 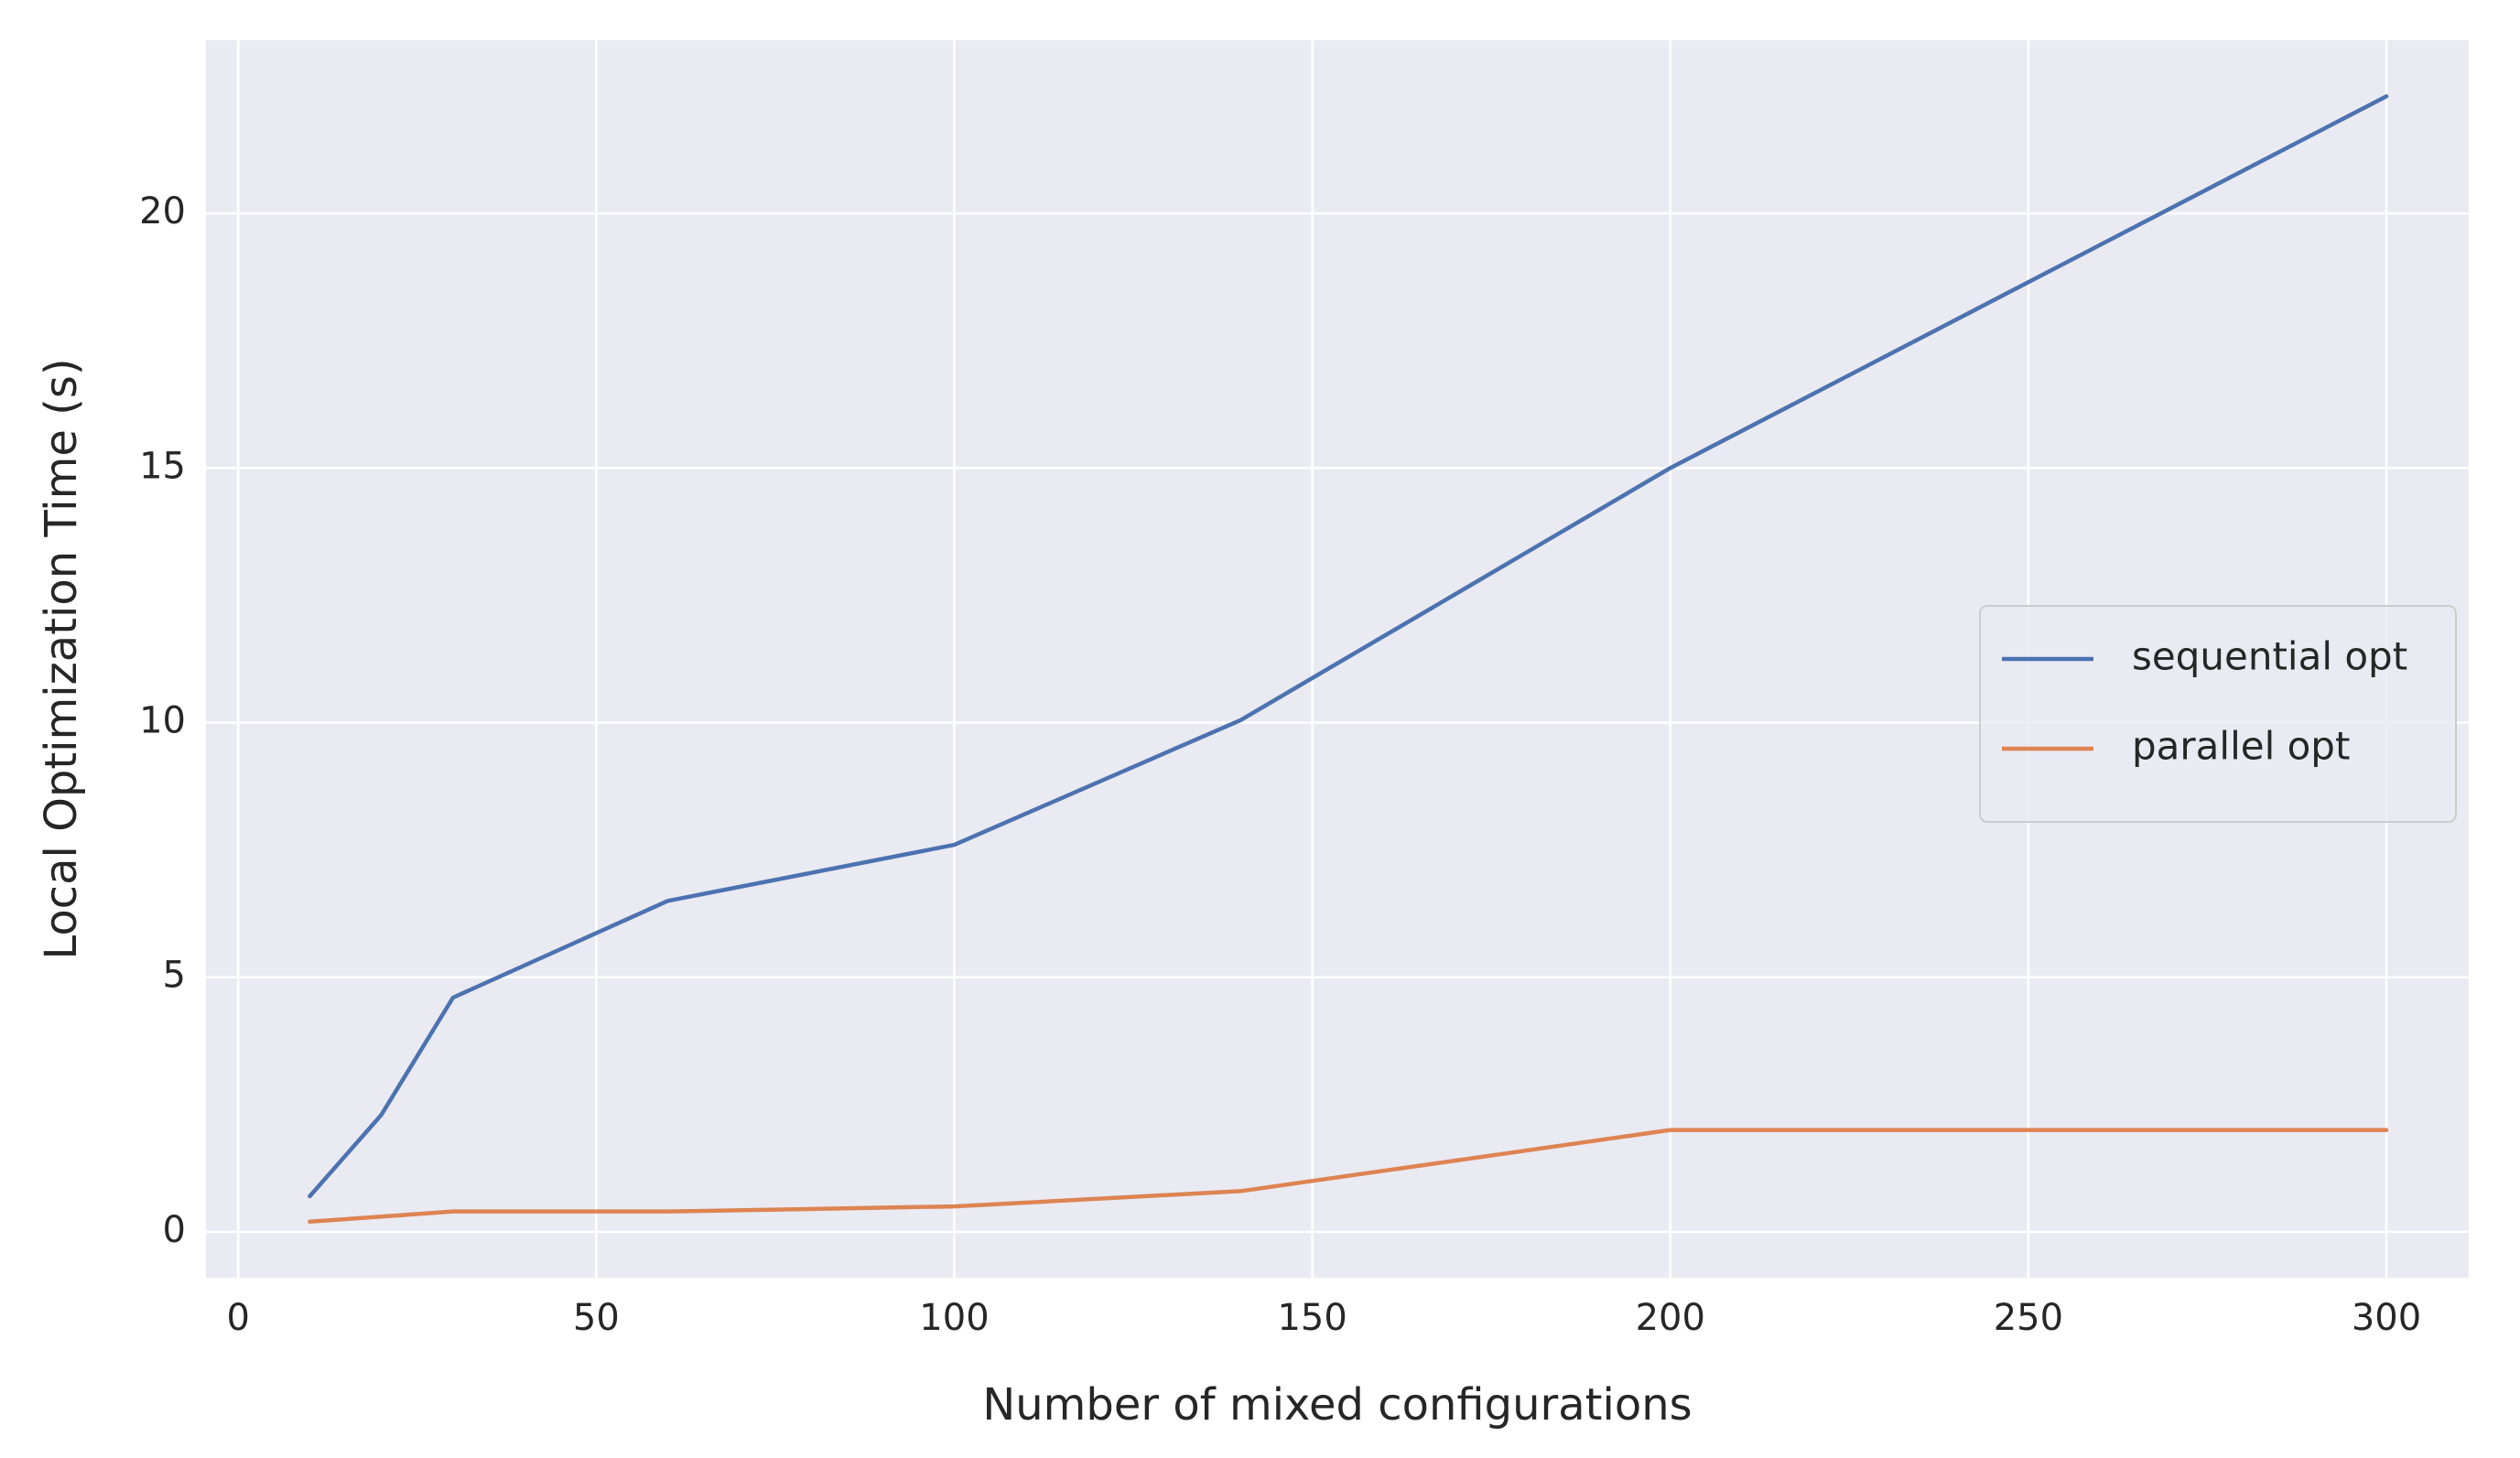 What do you see at coordinates (237, 1318) in the screenshot?
I see `x-tick-label: 0` at bounding box center [237, 1318].